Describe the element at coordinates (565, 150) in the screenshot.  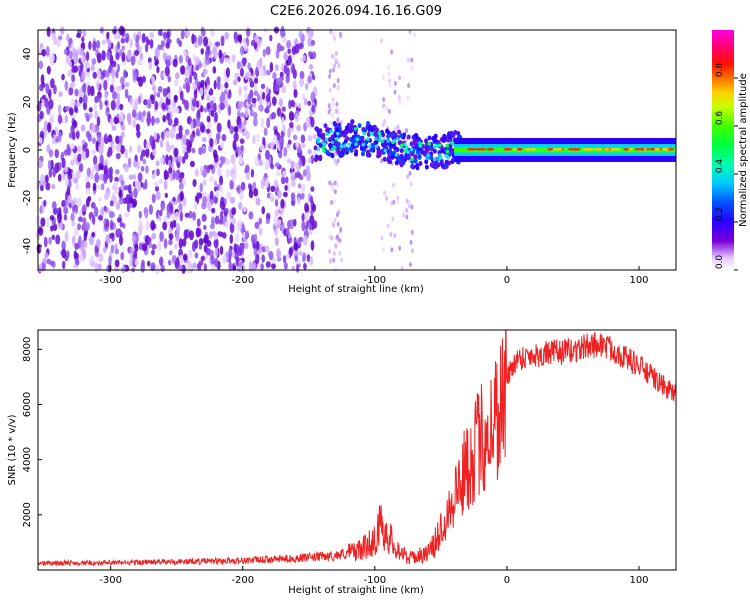
I see `heatmap-band-core` at that location.